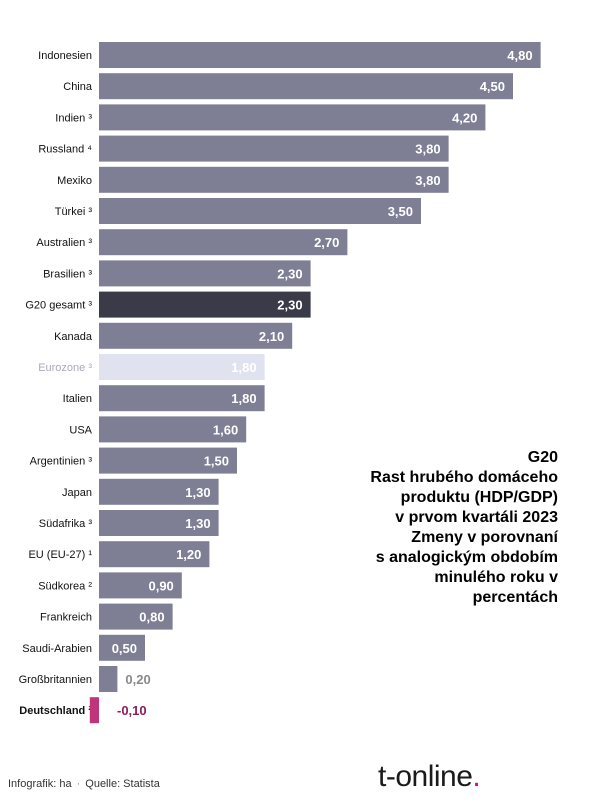  I want to click on info-line: Zmeny v porovnaní, so click(484, 537).